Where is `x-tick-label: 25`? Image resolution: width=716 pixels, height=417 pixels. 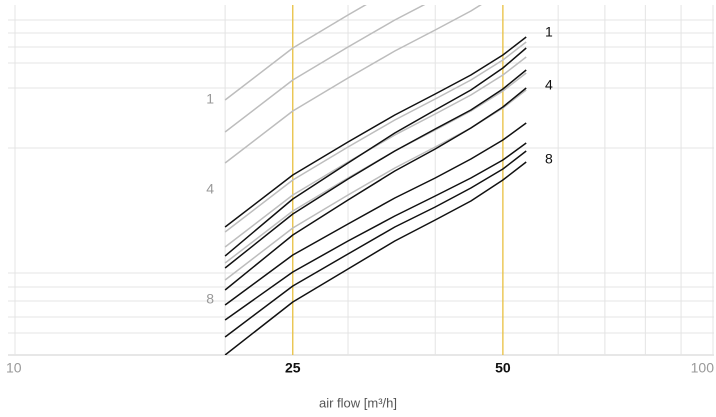 x-tick-label: 25 is located at coordinates (293, 368).